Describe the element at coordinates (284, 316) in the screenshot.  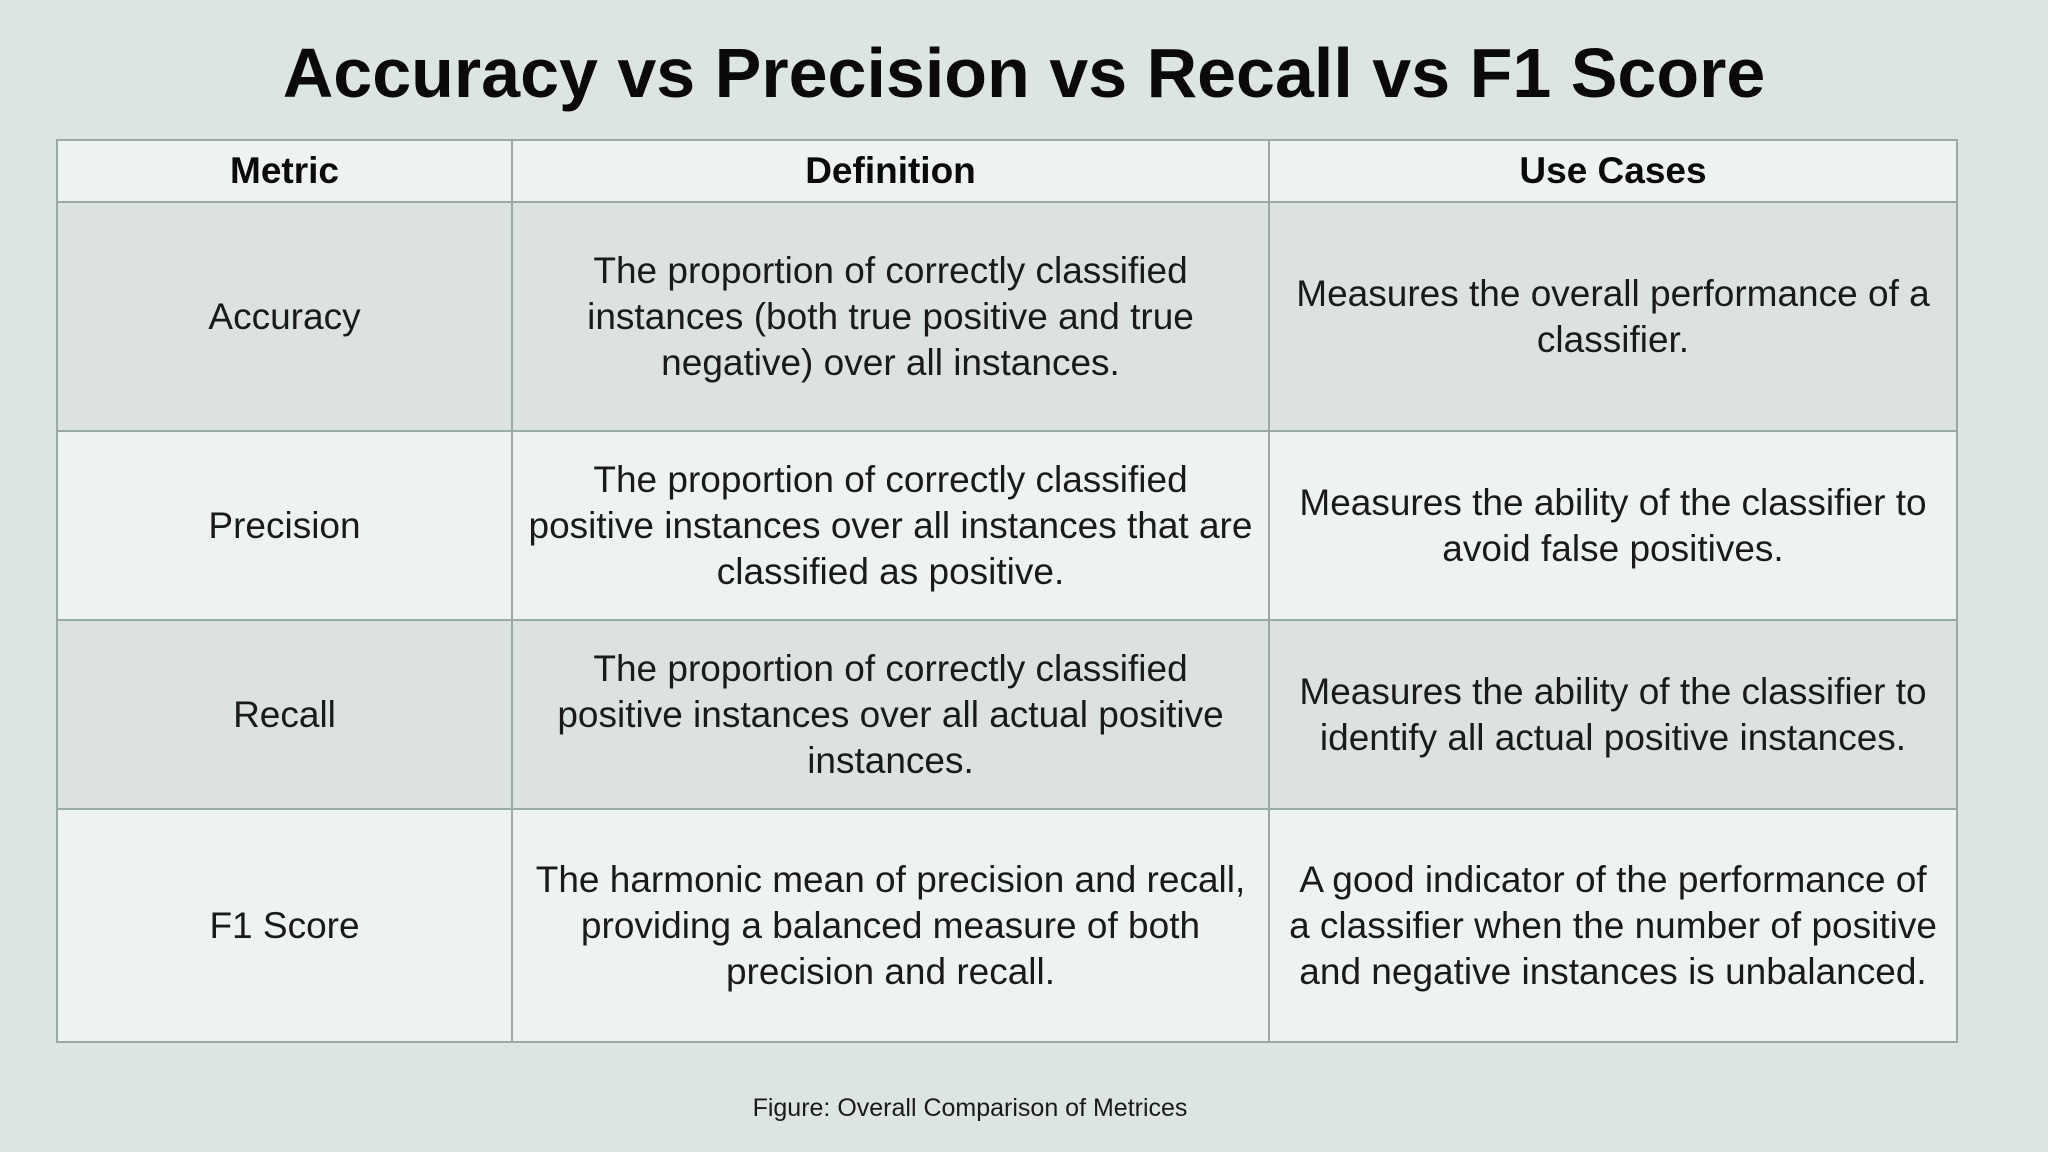
I see `metric-cell: Accuracy` at that location.